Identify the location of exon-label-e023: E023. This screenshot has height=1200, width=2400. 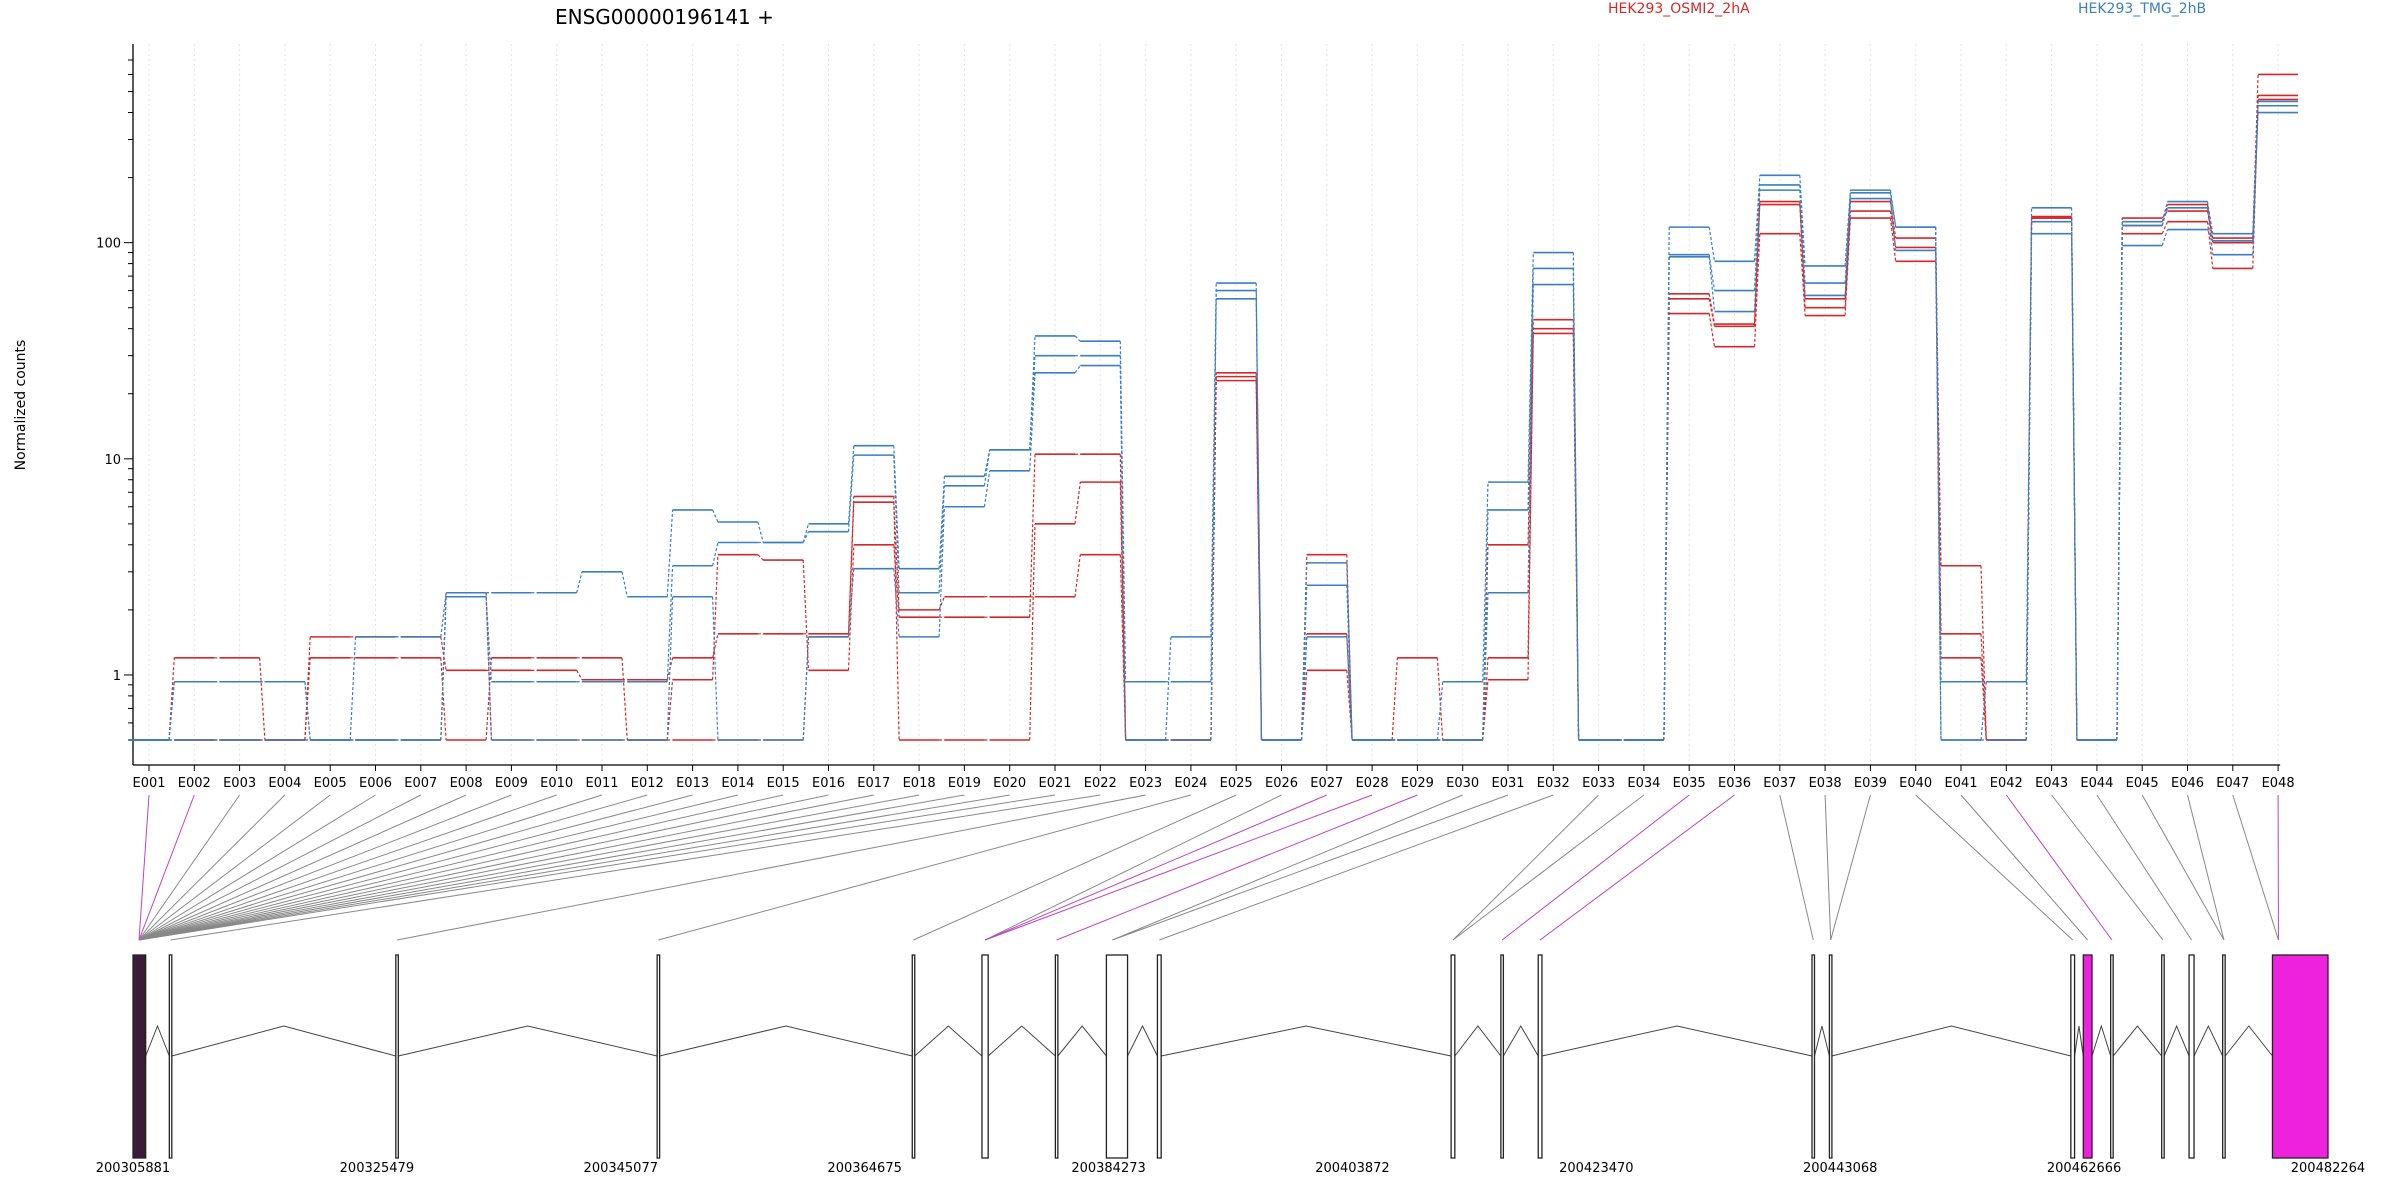
(1145, 783).